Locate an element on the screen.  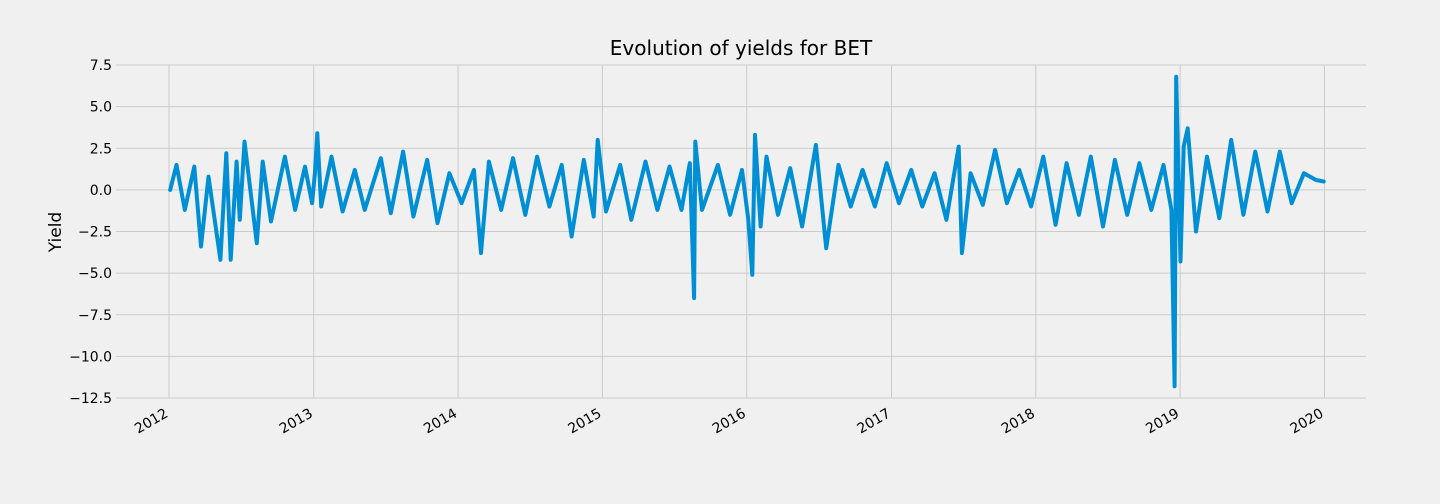
x-tick-label: 2015 is located at coordinates (585, 422).